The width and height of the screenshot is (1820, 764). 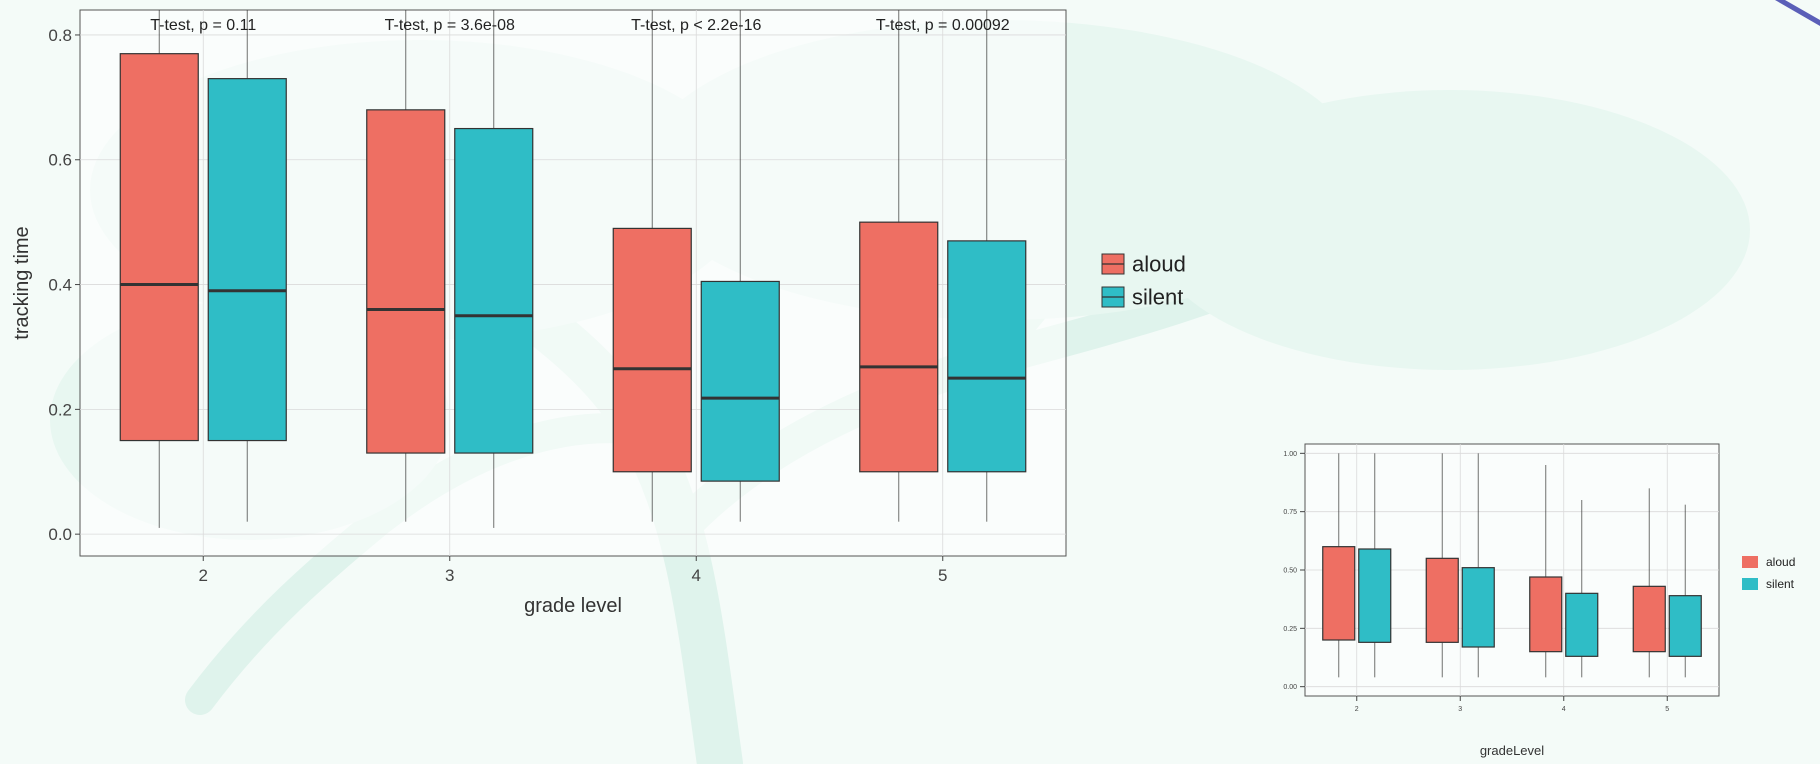 I want to click on pvalue-annotation: T-test, p = 0.00092, so click(x=943, y=25).